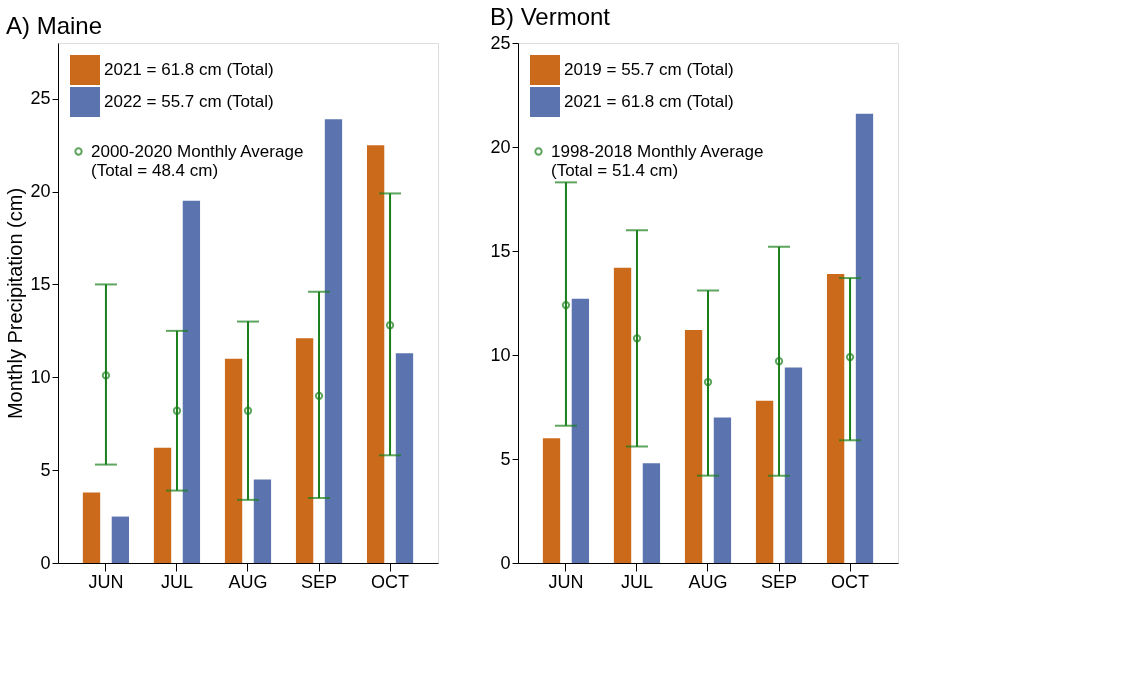 The height and width of the screenshot is (673, 1148). What do you see at coordinates (54, 25) in the screenshot?
I see `chart-title: A) Maine` at bounding box center [54, 25].